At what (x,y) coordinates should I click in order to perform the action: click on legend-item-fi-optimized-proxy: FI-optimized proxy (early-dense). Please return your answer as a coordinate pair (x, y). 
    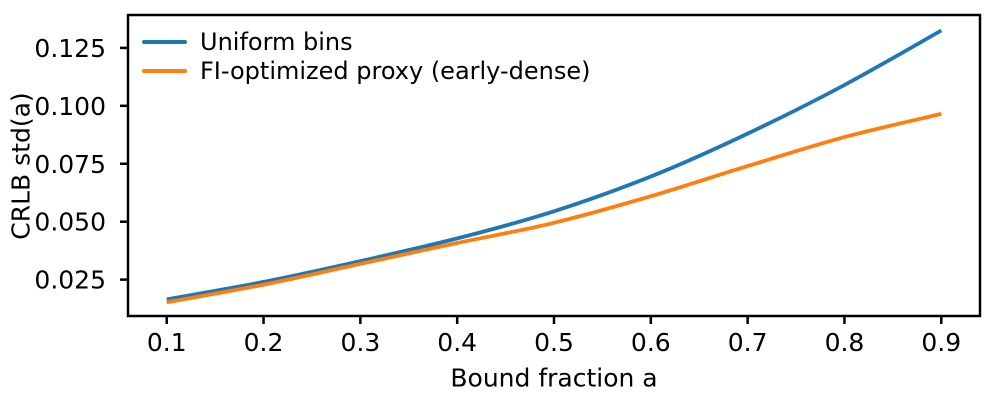
    Looking at the image, I should click on (366, 70).